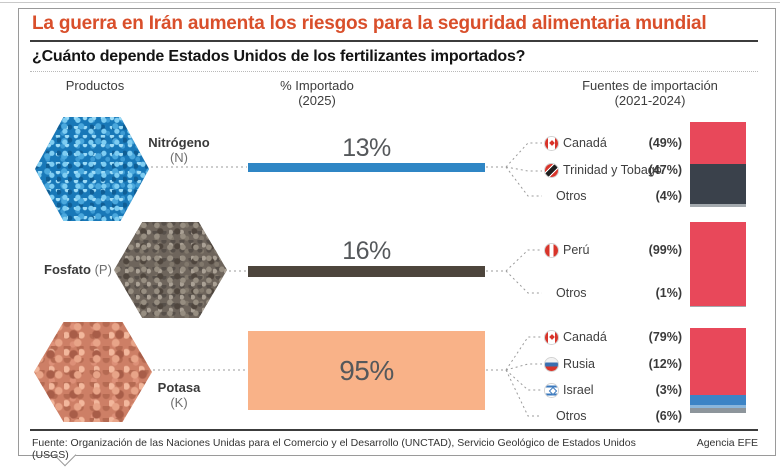  What do you see at coordinates (665, 250) in the screenshot?
I see `country-pct: (99%)` at bounding box center [665, 250].